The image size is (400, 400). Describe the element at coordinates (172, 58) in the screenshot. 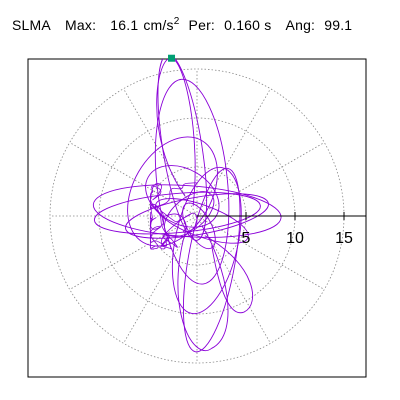

I see `peak-marker` at that location.